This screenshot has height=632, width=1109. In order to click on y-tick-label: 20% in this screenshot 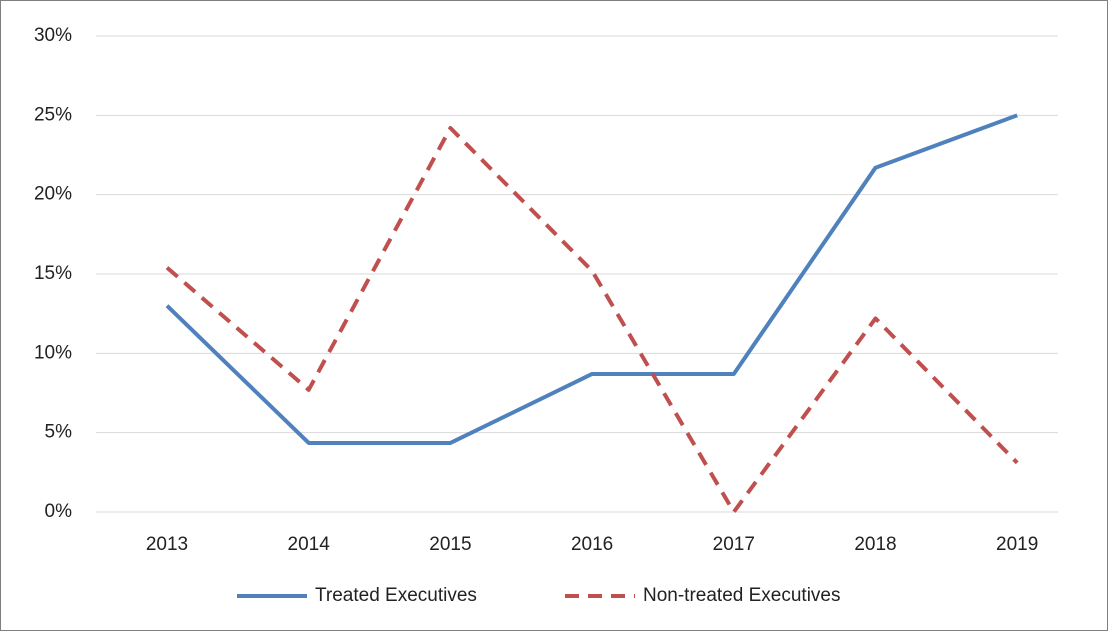, I will do `click(53, 194)`.